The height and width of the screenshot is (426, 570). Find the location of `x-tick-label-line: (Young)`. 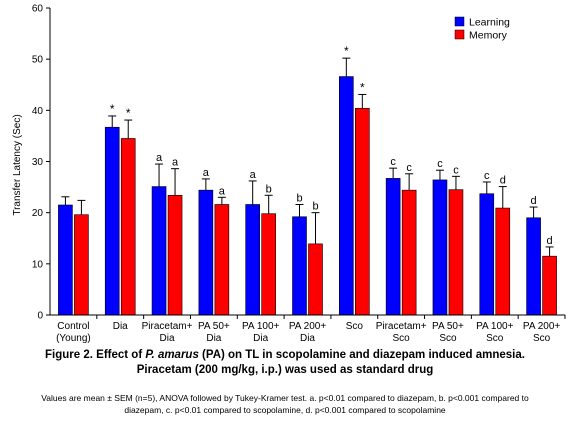

x-tick-label-line: (Young) is located at coordinates (73, 338).